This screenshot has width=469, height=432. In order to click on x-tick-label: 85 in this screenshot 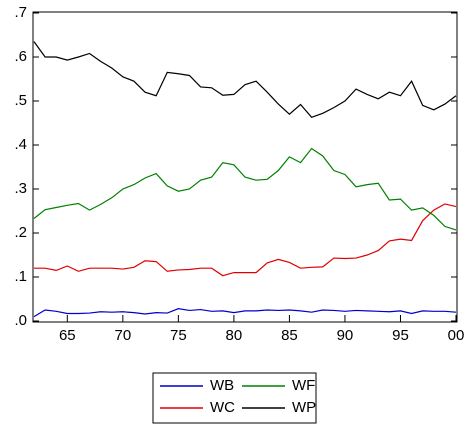, I will do `click(289, 335)`.